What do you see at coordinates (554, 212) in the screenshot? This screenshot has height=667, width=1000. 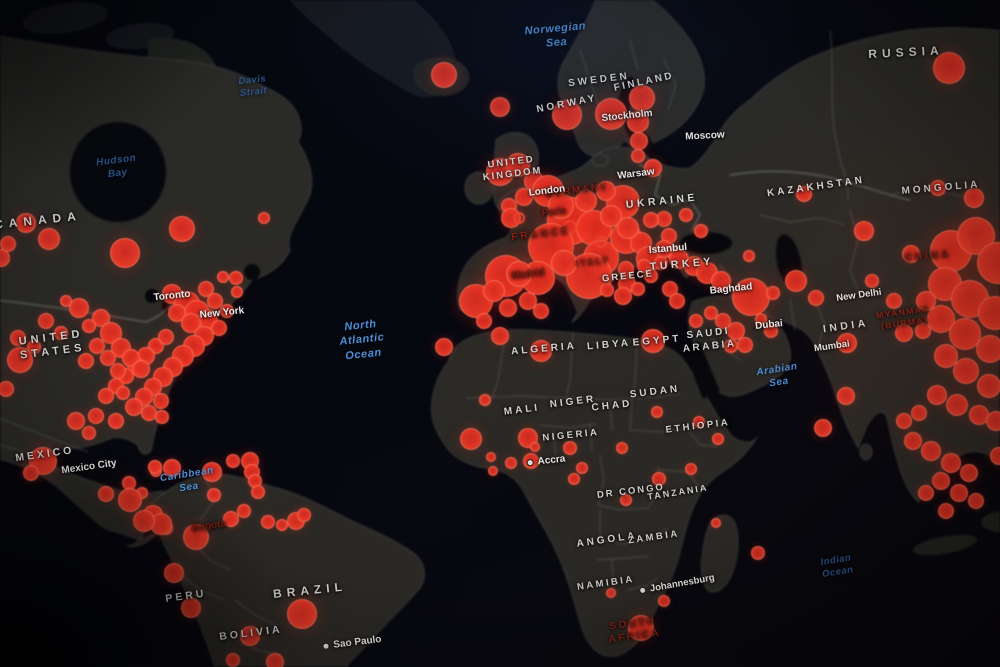 I see `city-label-paris: Paris` at bounding box center [554, 212].